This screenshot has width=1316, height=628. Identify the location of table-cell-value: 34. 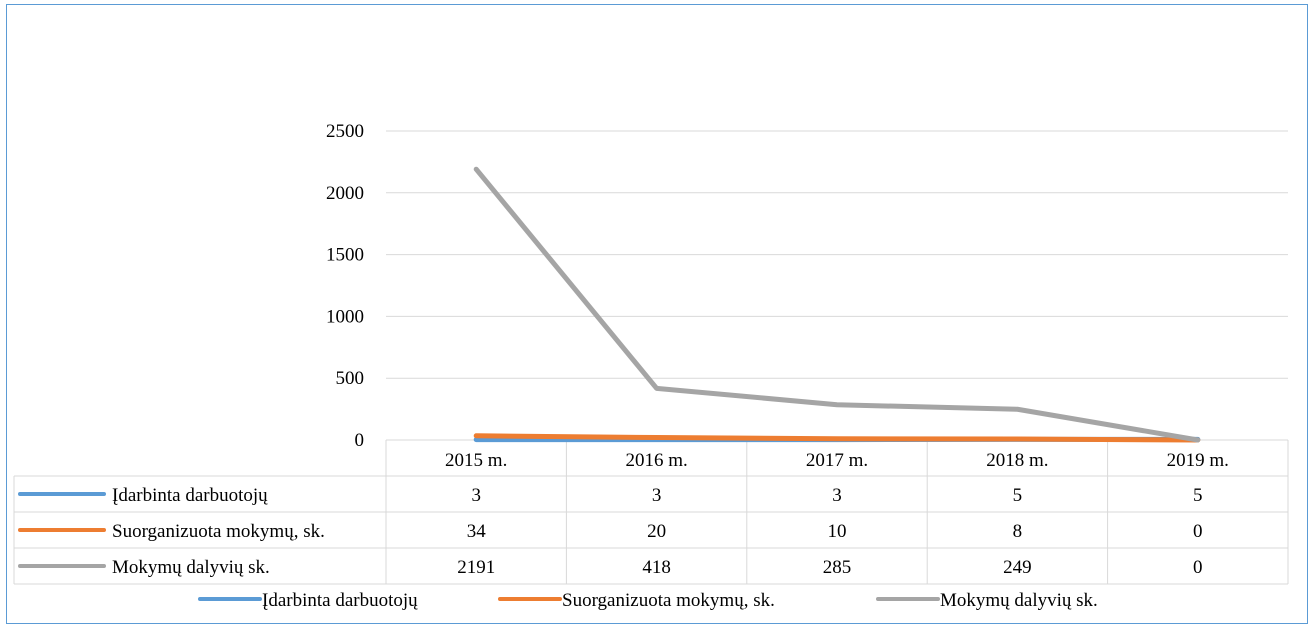
(477, 531).